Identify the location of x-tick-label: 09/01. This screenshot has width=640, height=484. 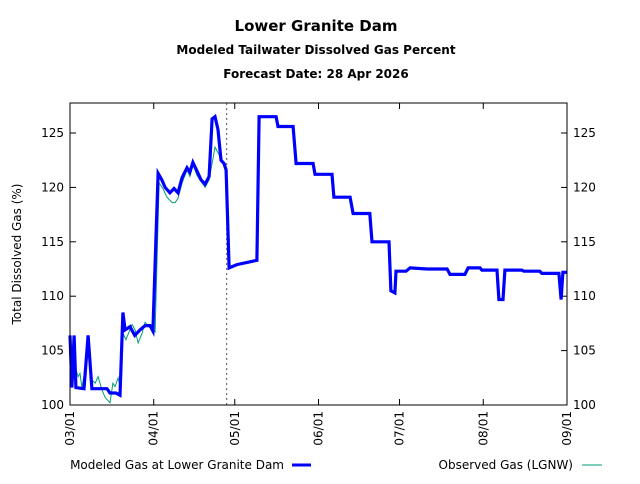
(567, 428).